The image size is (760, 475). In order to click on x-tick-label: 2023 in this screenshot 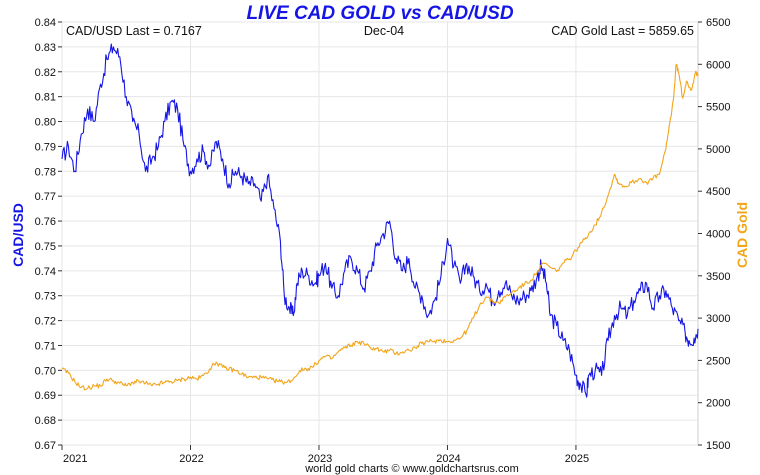, I will do `click(320, 459)`.